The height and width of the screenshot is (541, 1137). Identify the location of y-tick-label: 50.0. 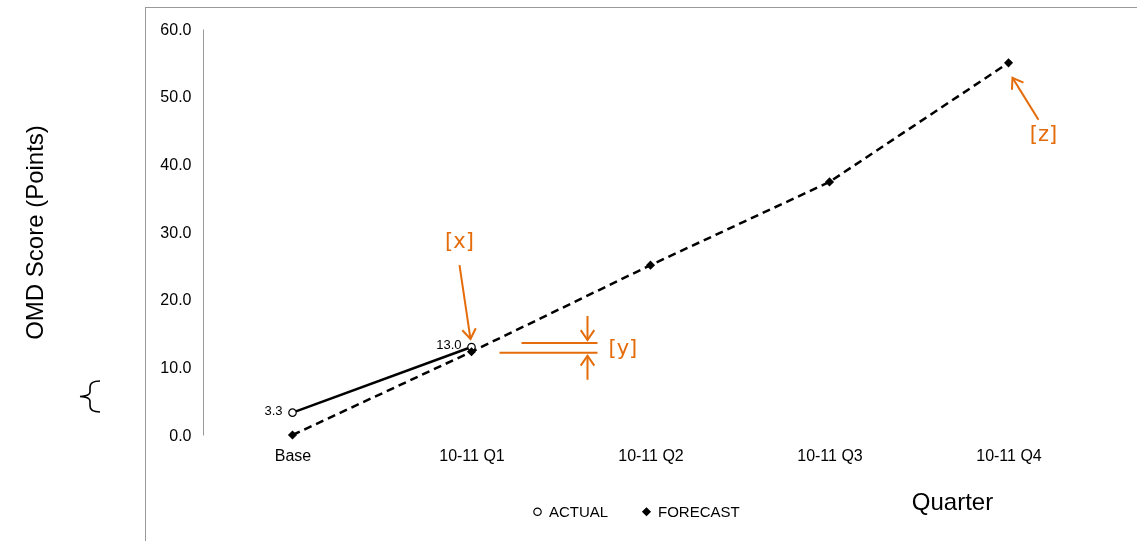
(176, 97).